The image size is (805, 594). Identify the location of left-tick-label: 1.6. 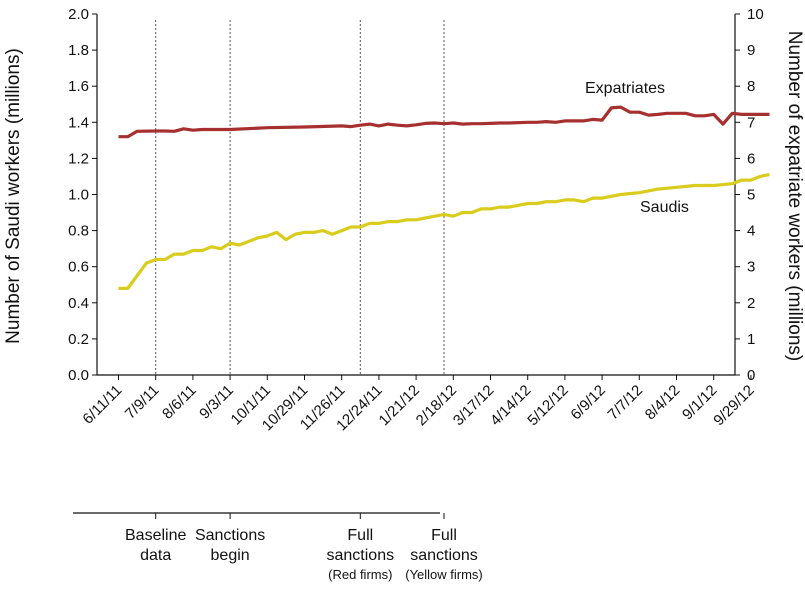
(78, 86).